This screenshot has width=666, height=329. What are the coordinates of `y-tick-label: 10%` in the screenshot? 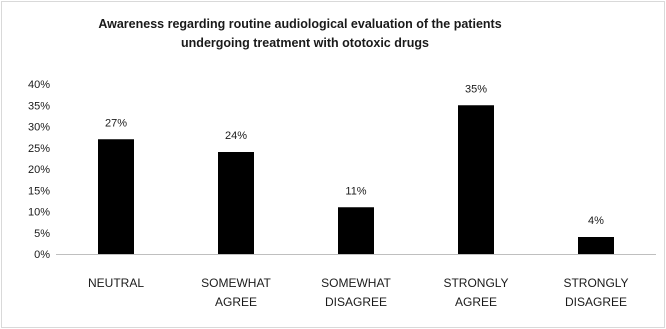 It's located at (39, 213).